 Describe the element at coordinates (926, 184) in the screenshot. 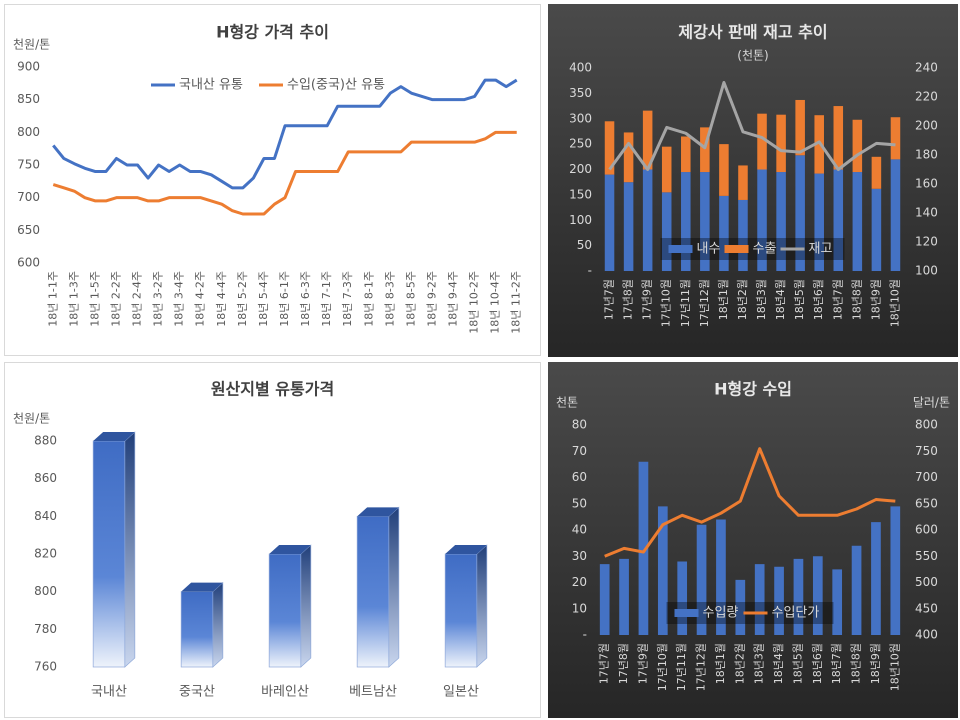

I see `y2-tick-label: 160` at that location.